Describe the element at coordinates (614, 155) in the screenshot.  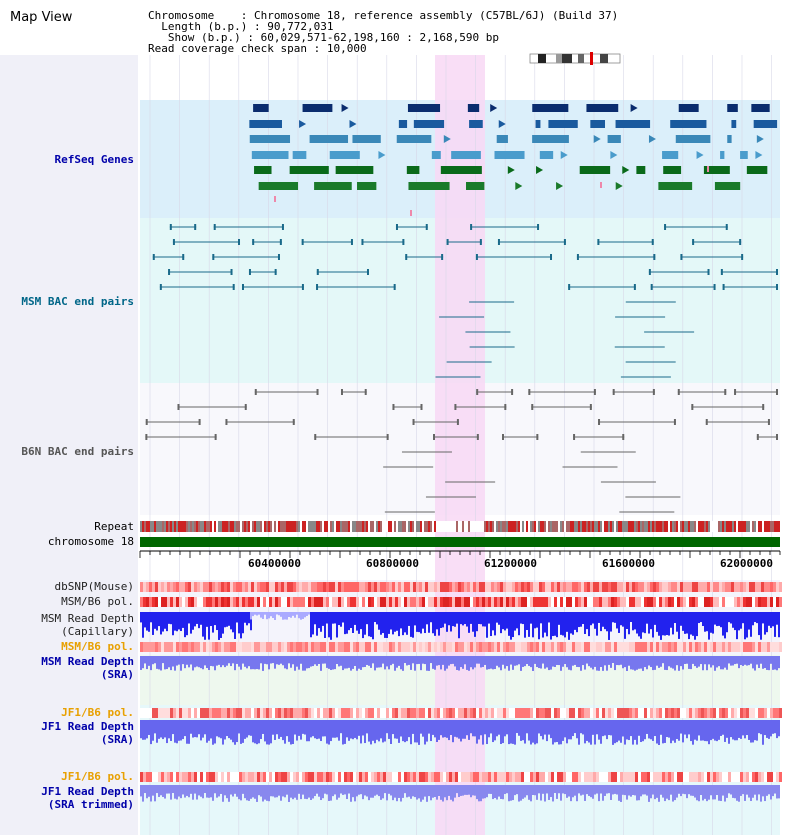
I see `gene-arrow` at that location.